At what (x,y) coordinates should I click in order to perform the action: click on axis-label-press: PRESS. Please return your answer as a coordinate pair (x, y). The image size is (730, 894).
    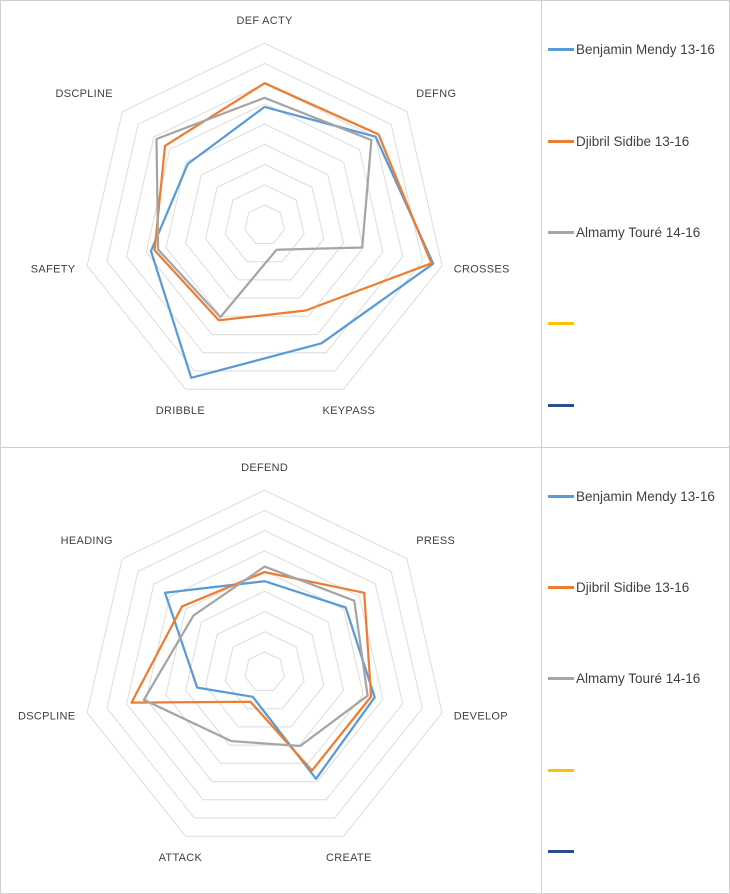
    Looking at the image, I should click on (435, 541).